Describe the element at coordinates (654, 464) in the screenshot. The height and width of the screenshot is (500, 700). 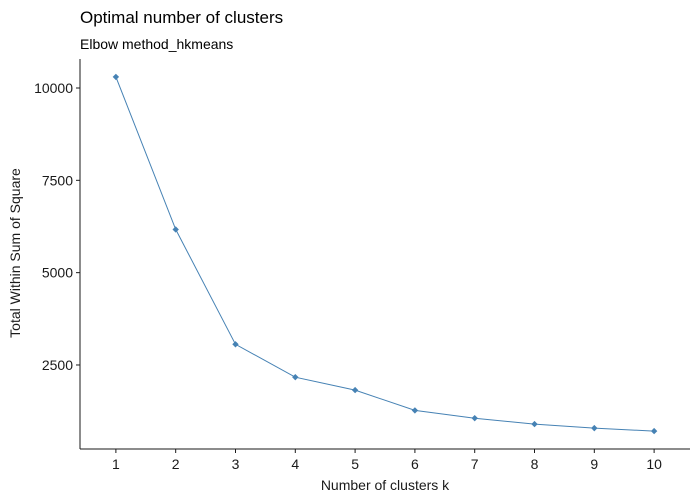
I see `x-tick-label: 10` at that location.